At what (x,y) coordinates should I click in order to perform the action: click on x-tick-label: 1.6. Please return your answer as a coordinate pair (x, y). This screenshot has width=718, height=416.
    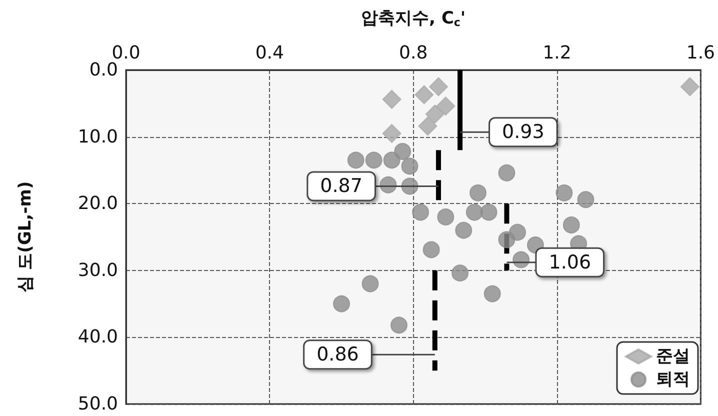
    Looking at the image, I should click on (701, 53).